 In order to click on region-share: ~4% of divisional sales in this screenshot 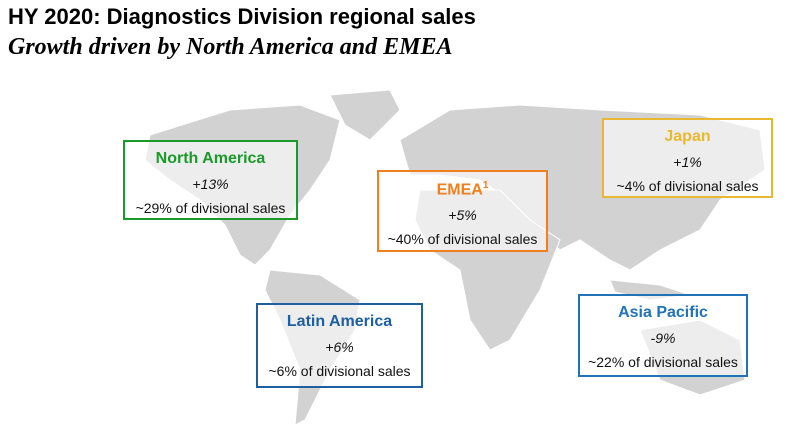, I will do `click(687, 186)`.